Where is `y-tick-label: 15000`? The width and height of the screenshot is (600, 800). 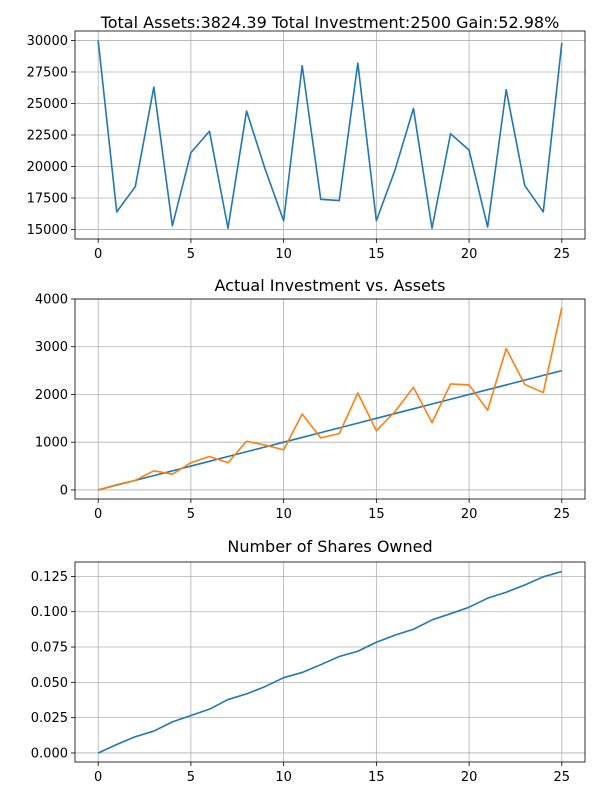
y-tick-label: 15000 is located at coordinates (47, 230).